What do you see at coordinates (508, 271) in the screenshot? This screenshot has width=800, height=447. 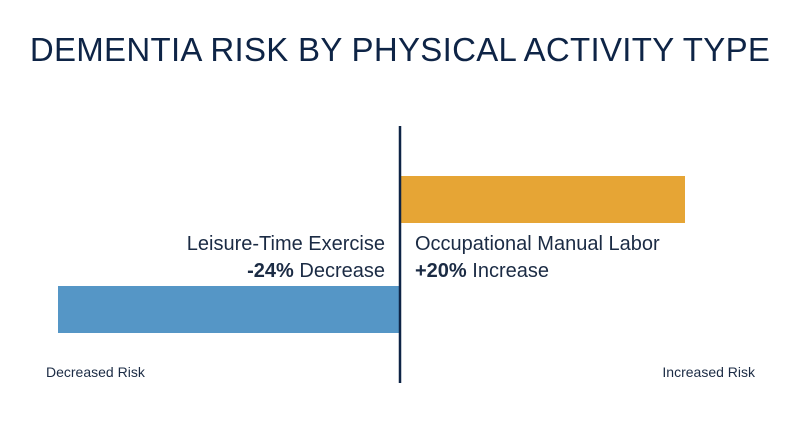 I see `value-direction-occupational-manual-labor: Increase` at bounding box center [508, 271].